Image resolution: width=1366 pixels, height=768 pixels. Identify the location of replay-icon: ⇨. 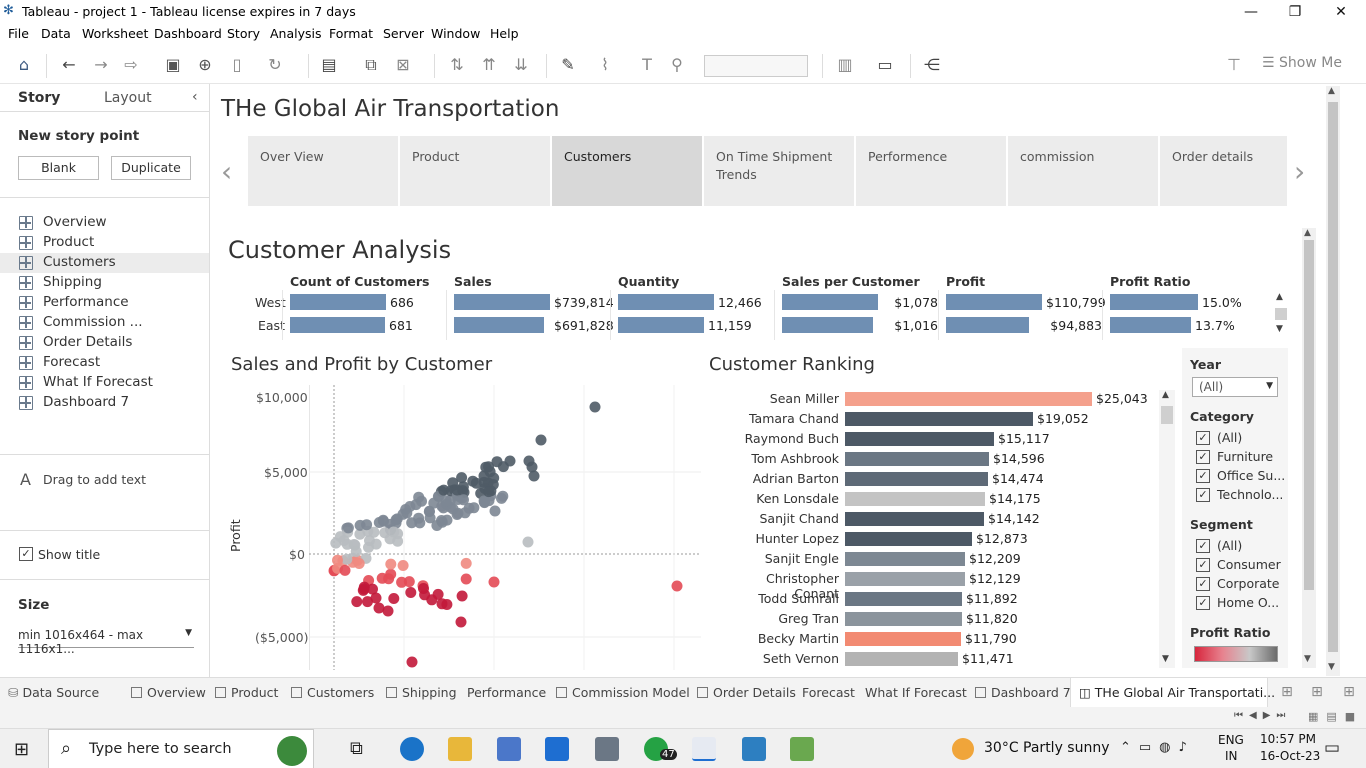
(131, 64).